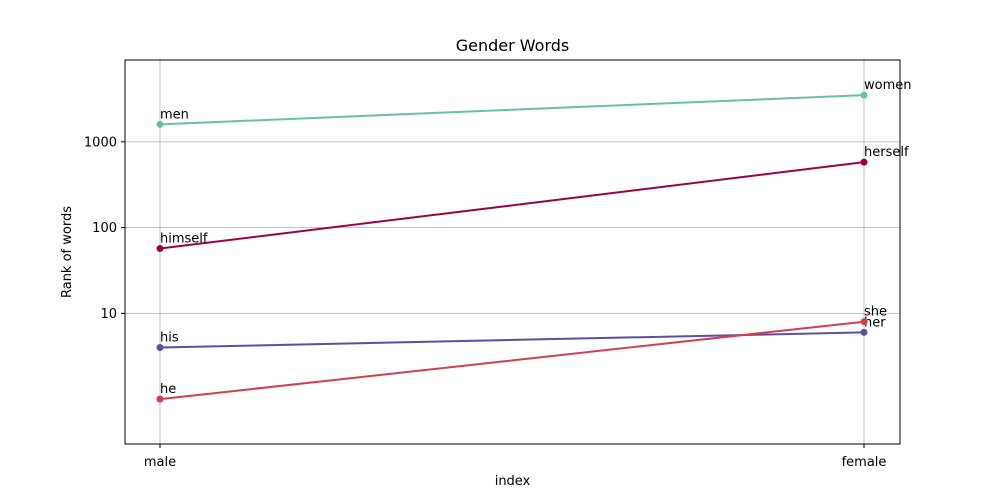 The image size is (1000, 500). What do you see at coordinates (513, 45) in the screenshot?
I see `chart-title: Gender Words` at bounding box center [513, 45].